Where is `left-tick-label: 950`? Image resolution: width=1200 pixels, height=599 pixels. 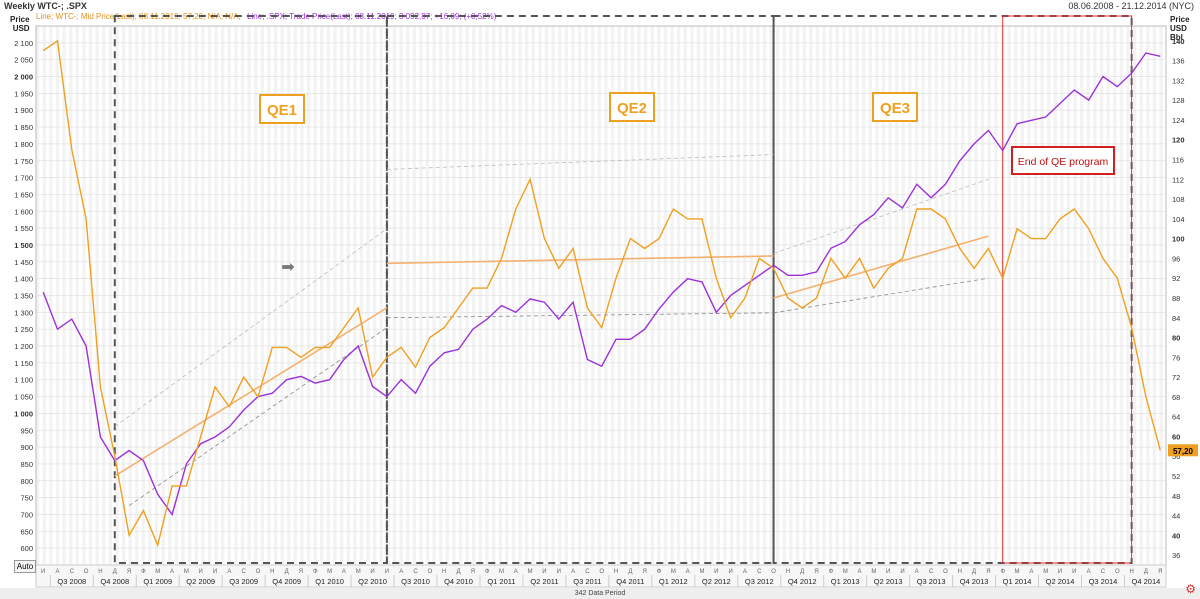
left-tick-label: 950 is located at coordinates (26, 430).